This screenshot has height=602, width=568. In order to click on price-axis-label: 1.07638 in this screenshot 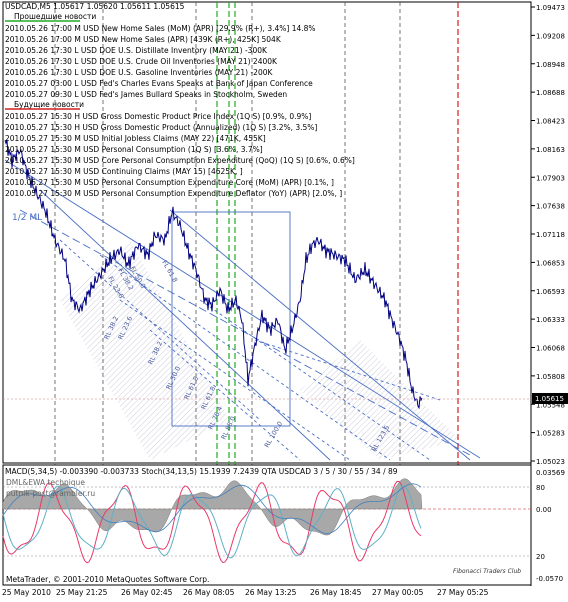, I will do `click(550, 207)`.